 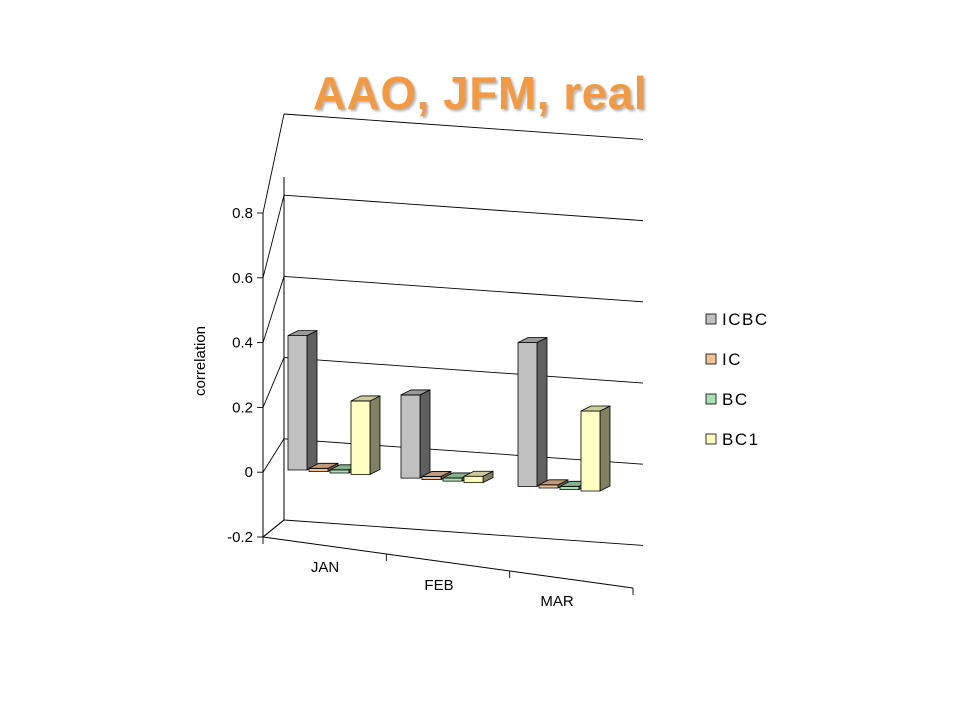 What do you see at coordinates (449, 410) in the screenshot?
I see `bars` at bounding box center [449, 410].